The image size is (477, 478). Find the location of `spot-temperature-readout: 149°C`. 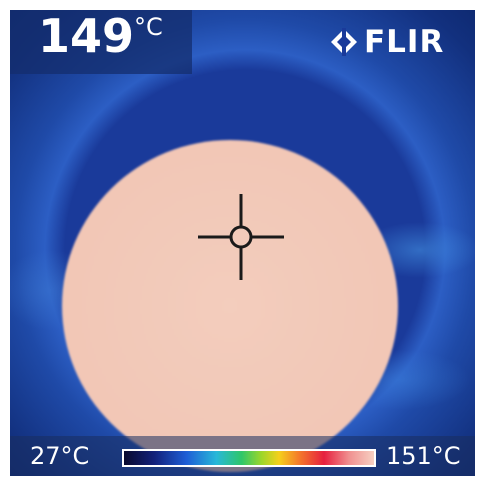

spot-temperature-readout: 149°C is located at coordinates (100, 36).